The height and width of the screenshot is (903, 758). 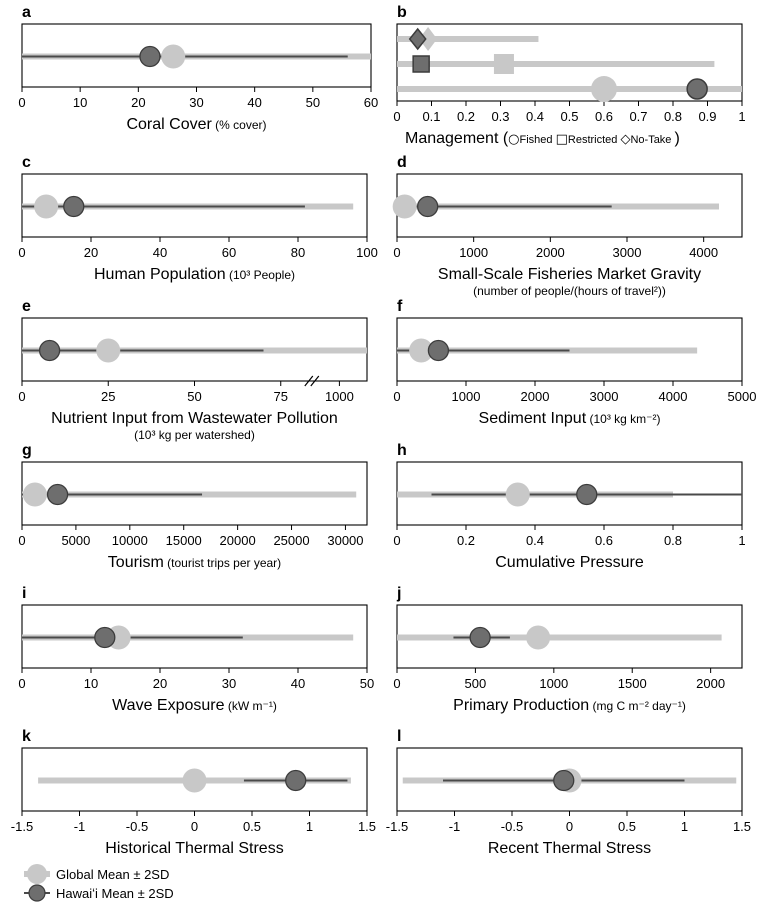 I want to click on panel-a: a 0 10 20 30 40 50 60 Coral Cover (% cover), so click(x=198, y=68).